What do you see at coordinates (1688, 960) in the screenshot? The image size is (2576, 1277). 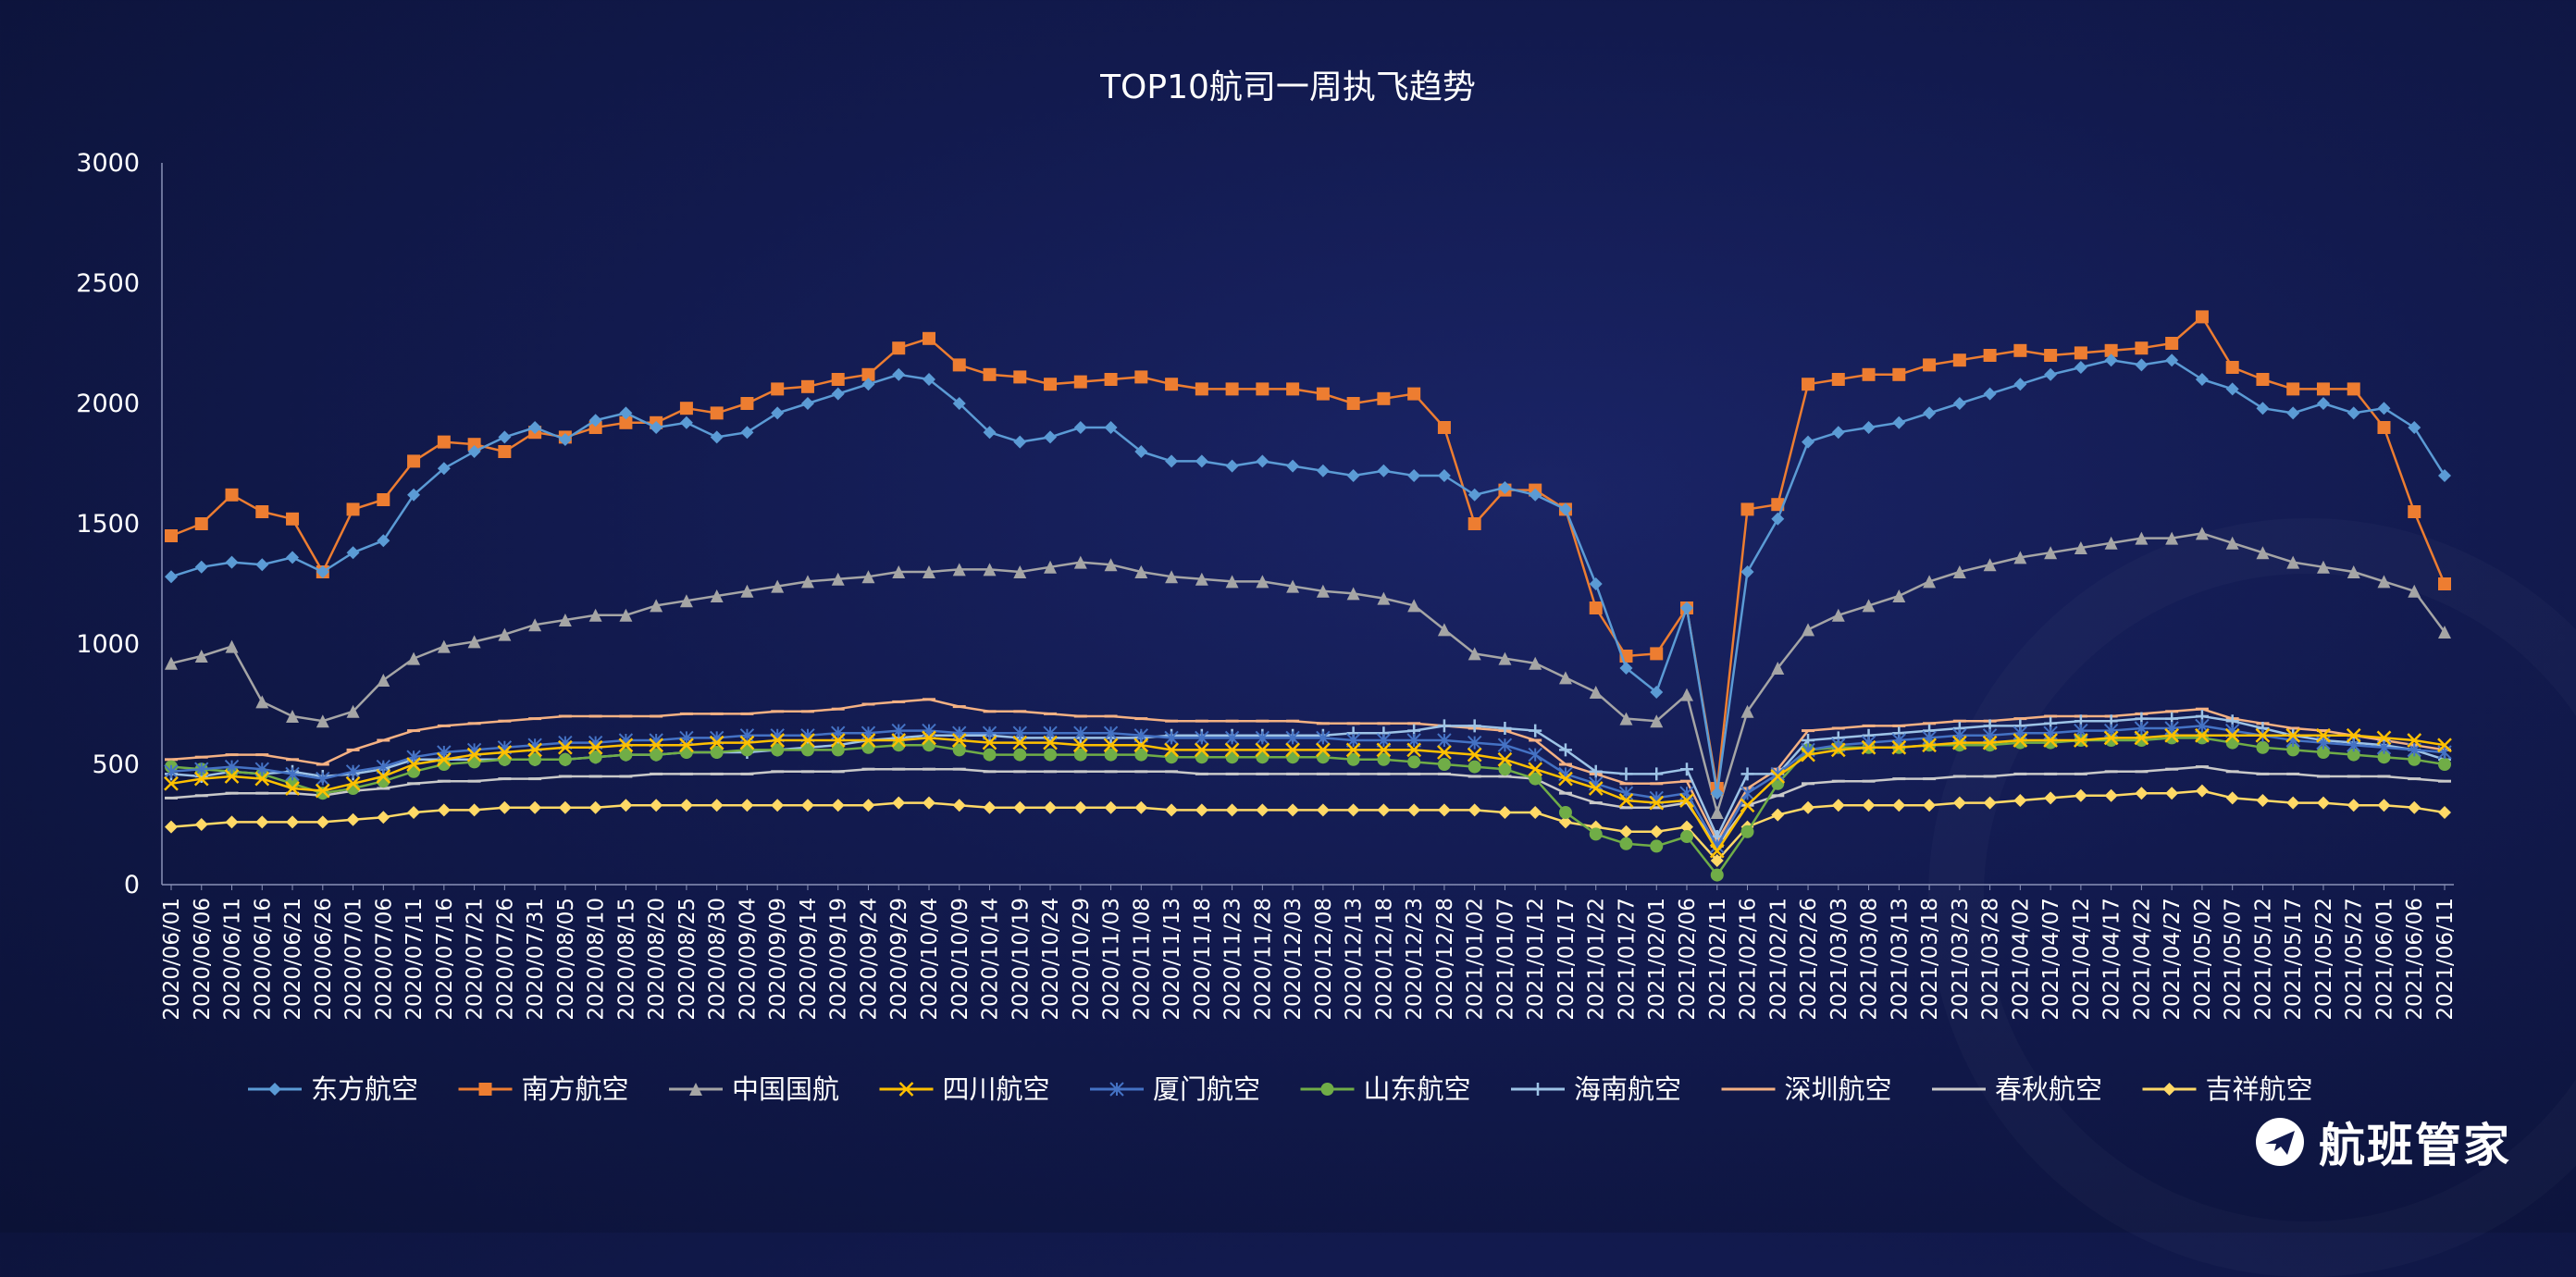 I see `x-tick-label: 2021/02/06` at bounding box center [1688, 960].